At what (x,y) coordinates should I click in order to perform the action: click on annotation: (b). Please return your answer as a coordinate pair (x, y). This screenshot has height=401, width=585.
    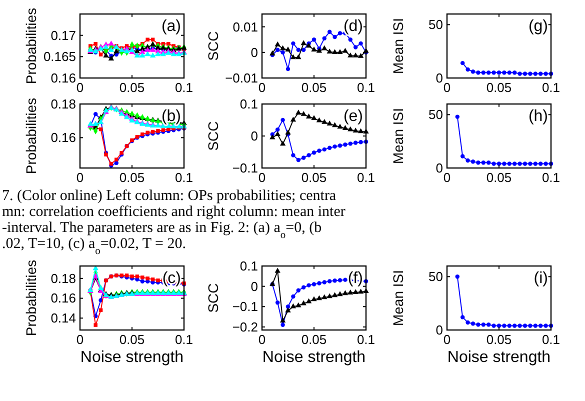
    Looking at the image, I should click on (171, 116).